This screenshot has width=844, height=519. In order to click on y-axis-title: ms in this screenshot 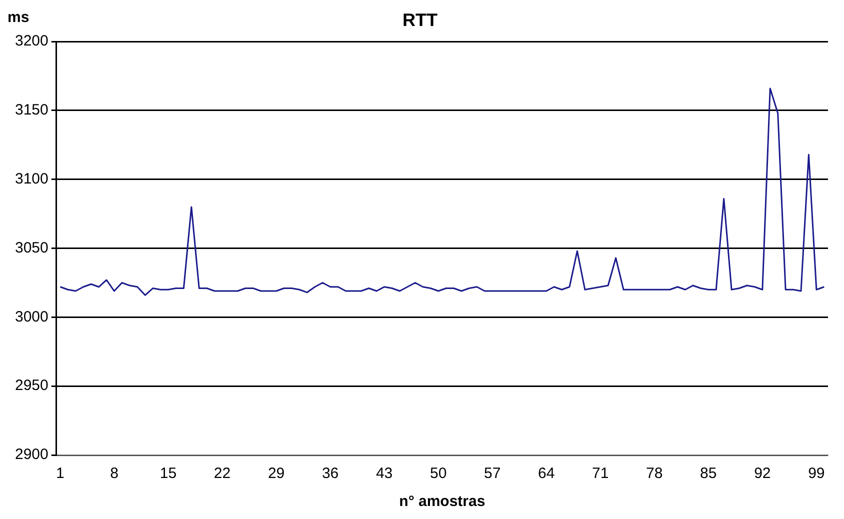, I will do `click(19, 17)`.